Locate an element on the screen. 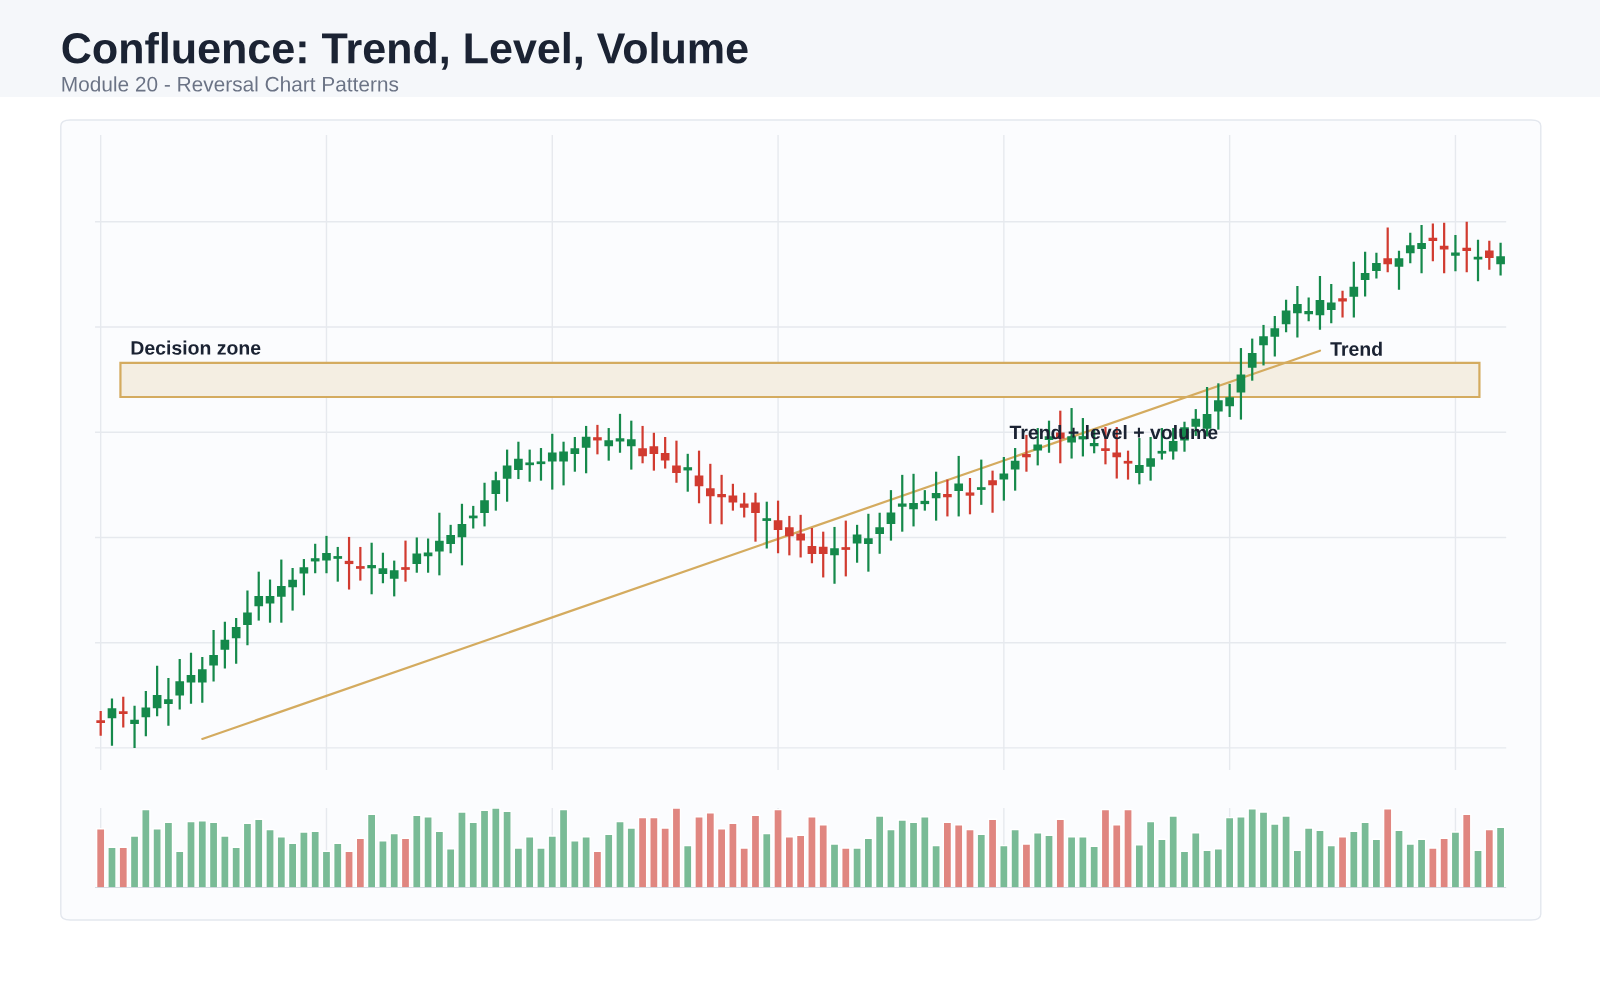  chart-title: Confluence: Trend, Level, Volume is located at coordinates (405, 50).